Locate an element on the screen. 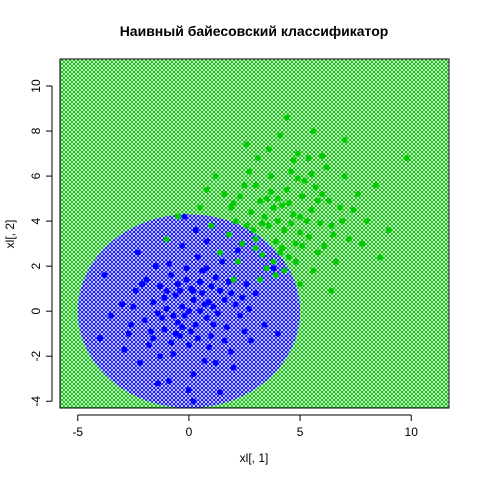 Image resolution: width=480 pixels, height=480 pixels. x-tick-label: 0 is located at coordinates (189, 432).